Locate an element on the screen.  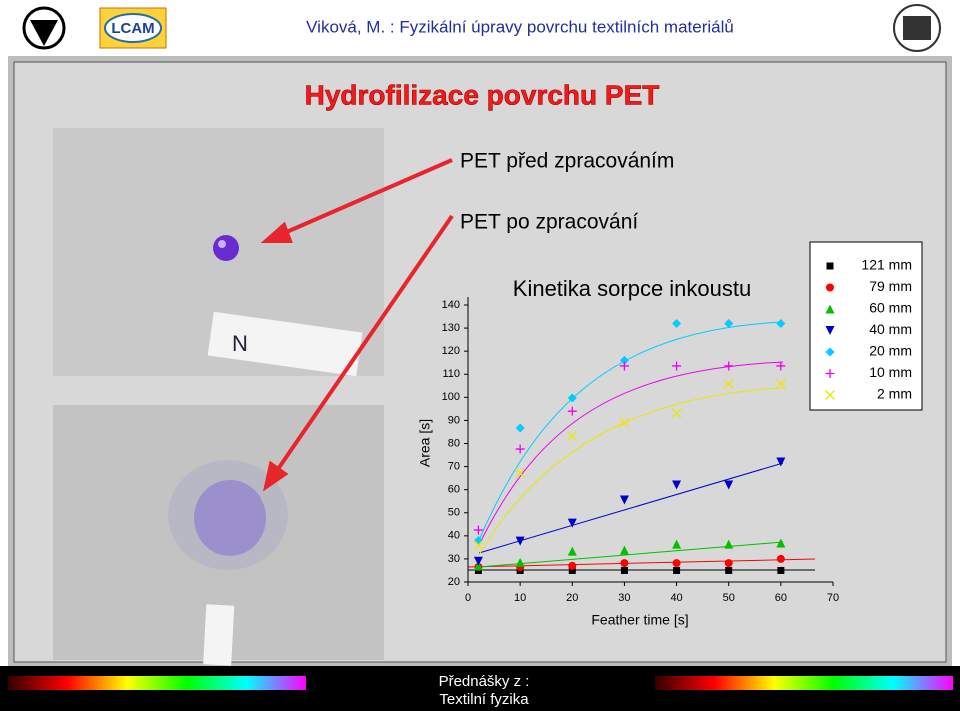
label-after: PET po zpracování is located at coordinates (549, 222).